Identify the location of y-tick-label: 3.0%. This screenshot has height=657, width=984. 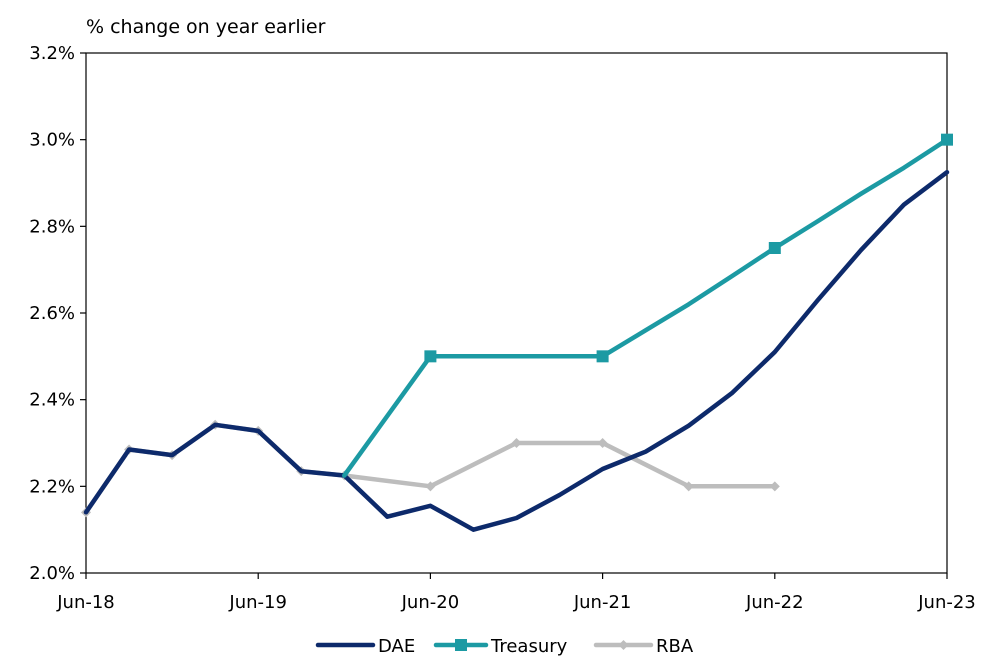
(52, 140).